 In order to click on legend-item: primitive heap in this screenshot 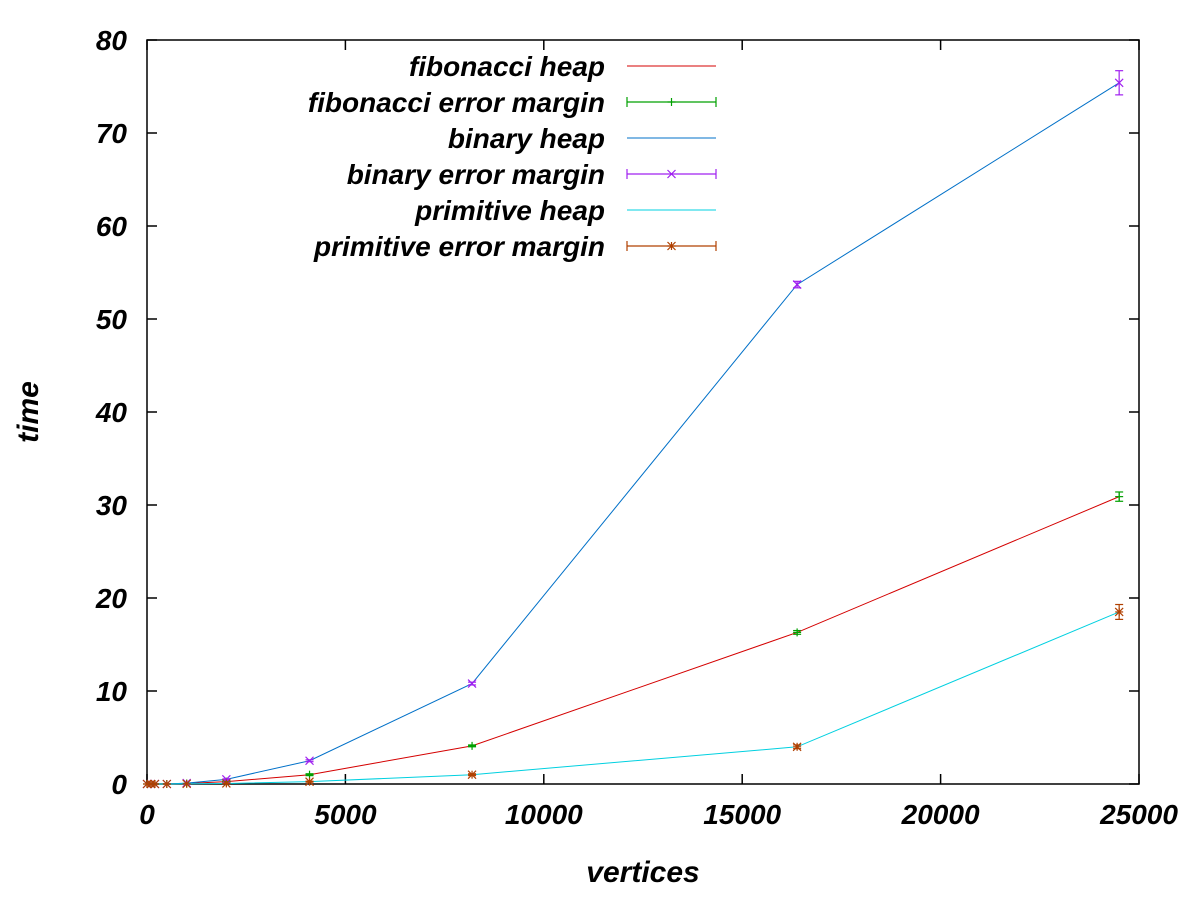, I will do `click(565, 210)`.